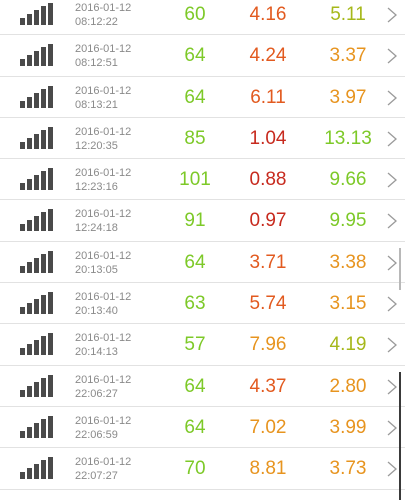  I want to click on value-1: 70, so click(195, 469).